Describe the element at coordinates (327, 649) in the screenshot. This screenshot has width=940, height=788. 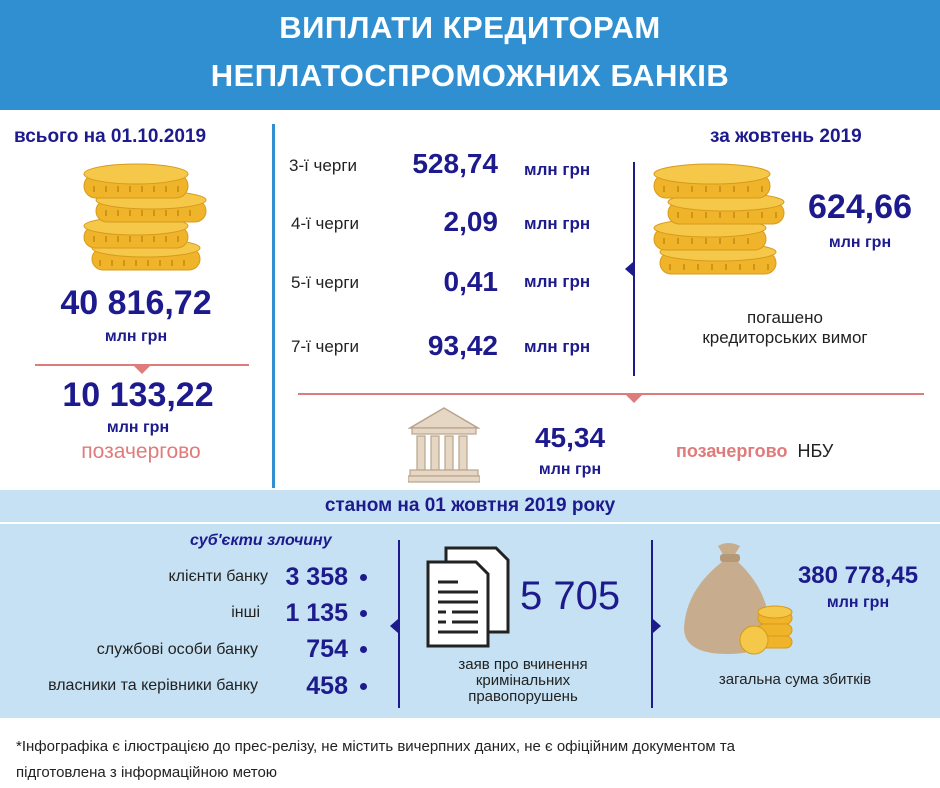
I see `subject-value: 754` at that location.